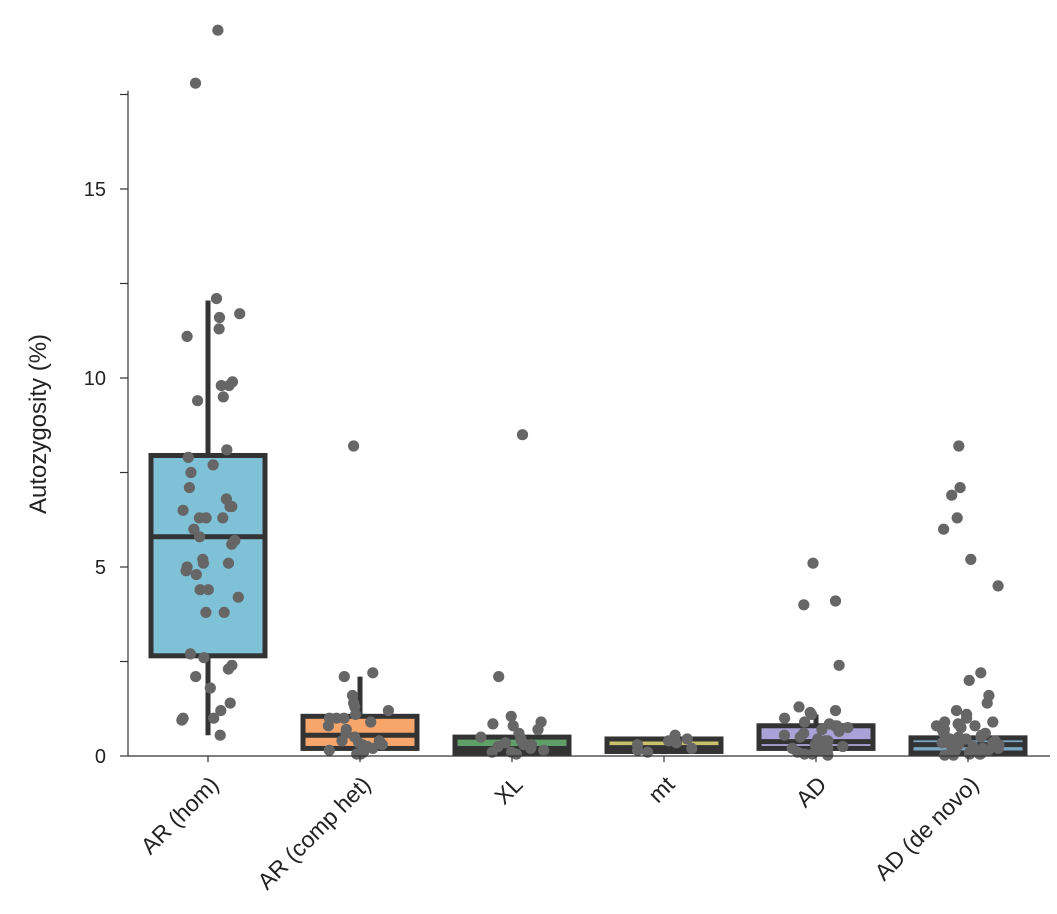  Describe the element at coordinates (106, 429) in the screenshot. I see `y-axis: 0 5 10 15` at that location.